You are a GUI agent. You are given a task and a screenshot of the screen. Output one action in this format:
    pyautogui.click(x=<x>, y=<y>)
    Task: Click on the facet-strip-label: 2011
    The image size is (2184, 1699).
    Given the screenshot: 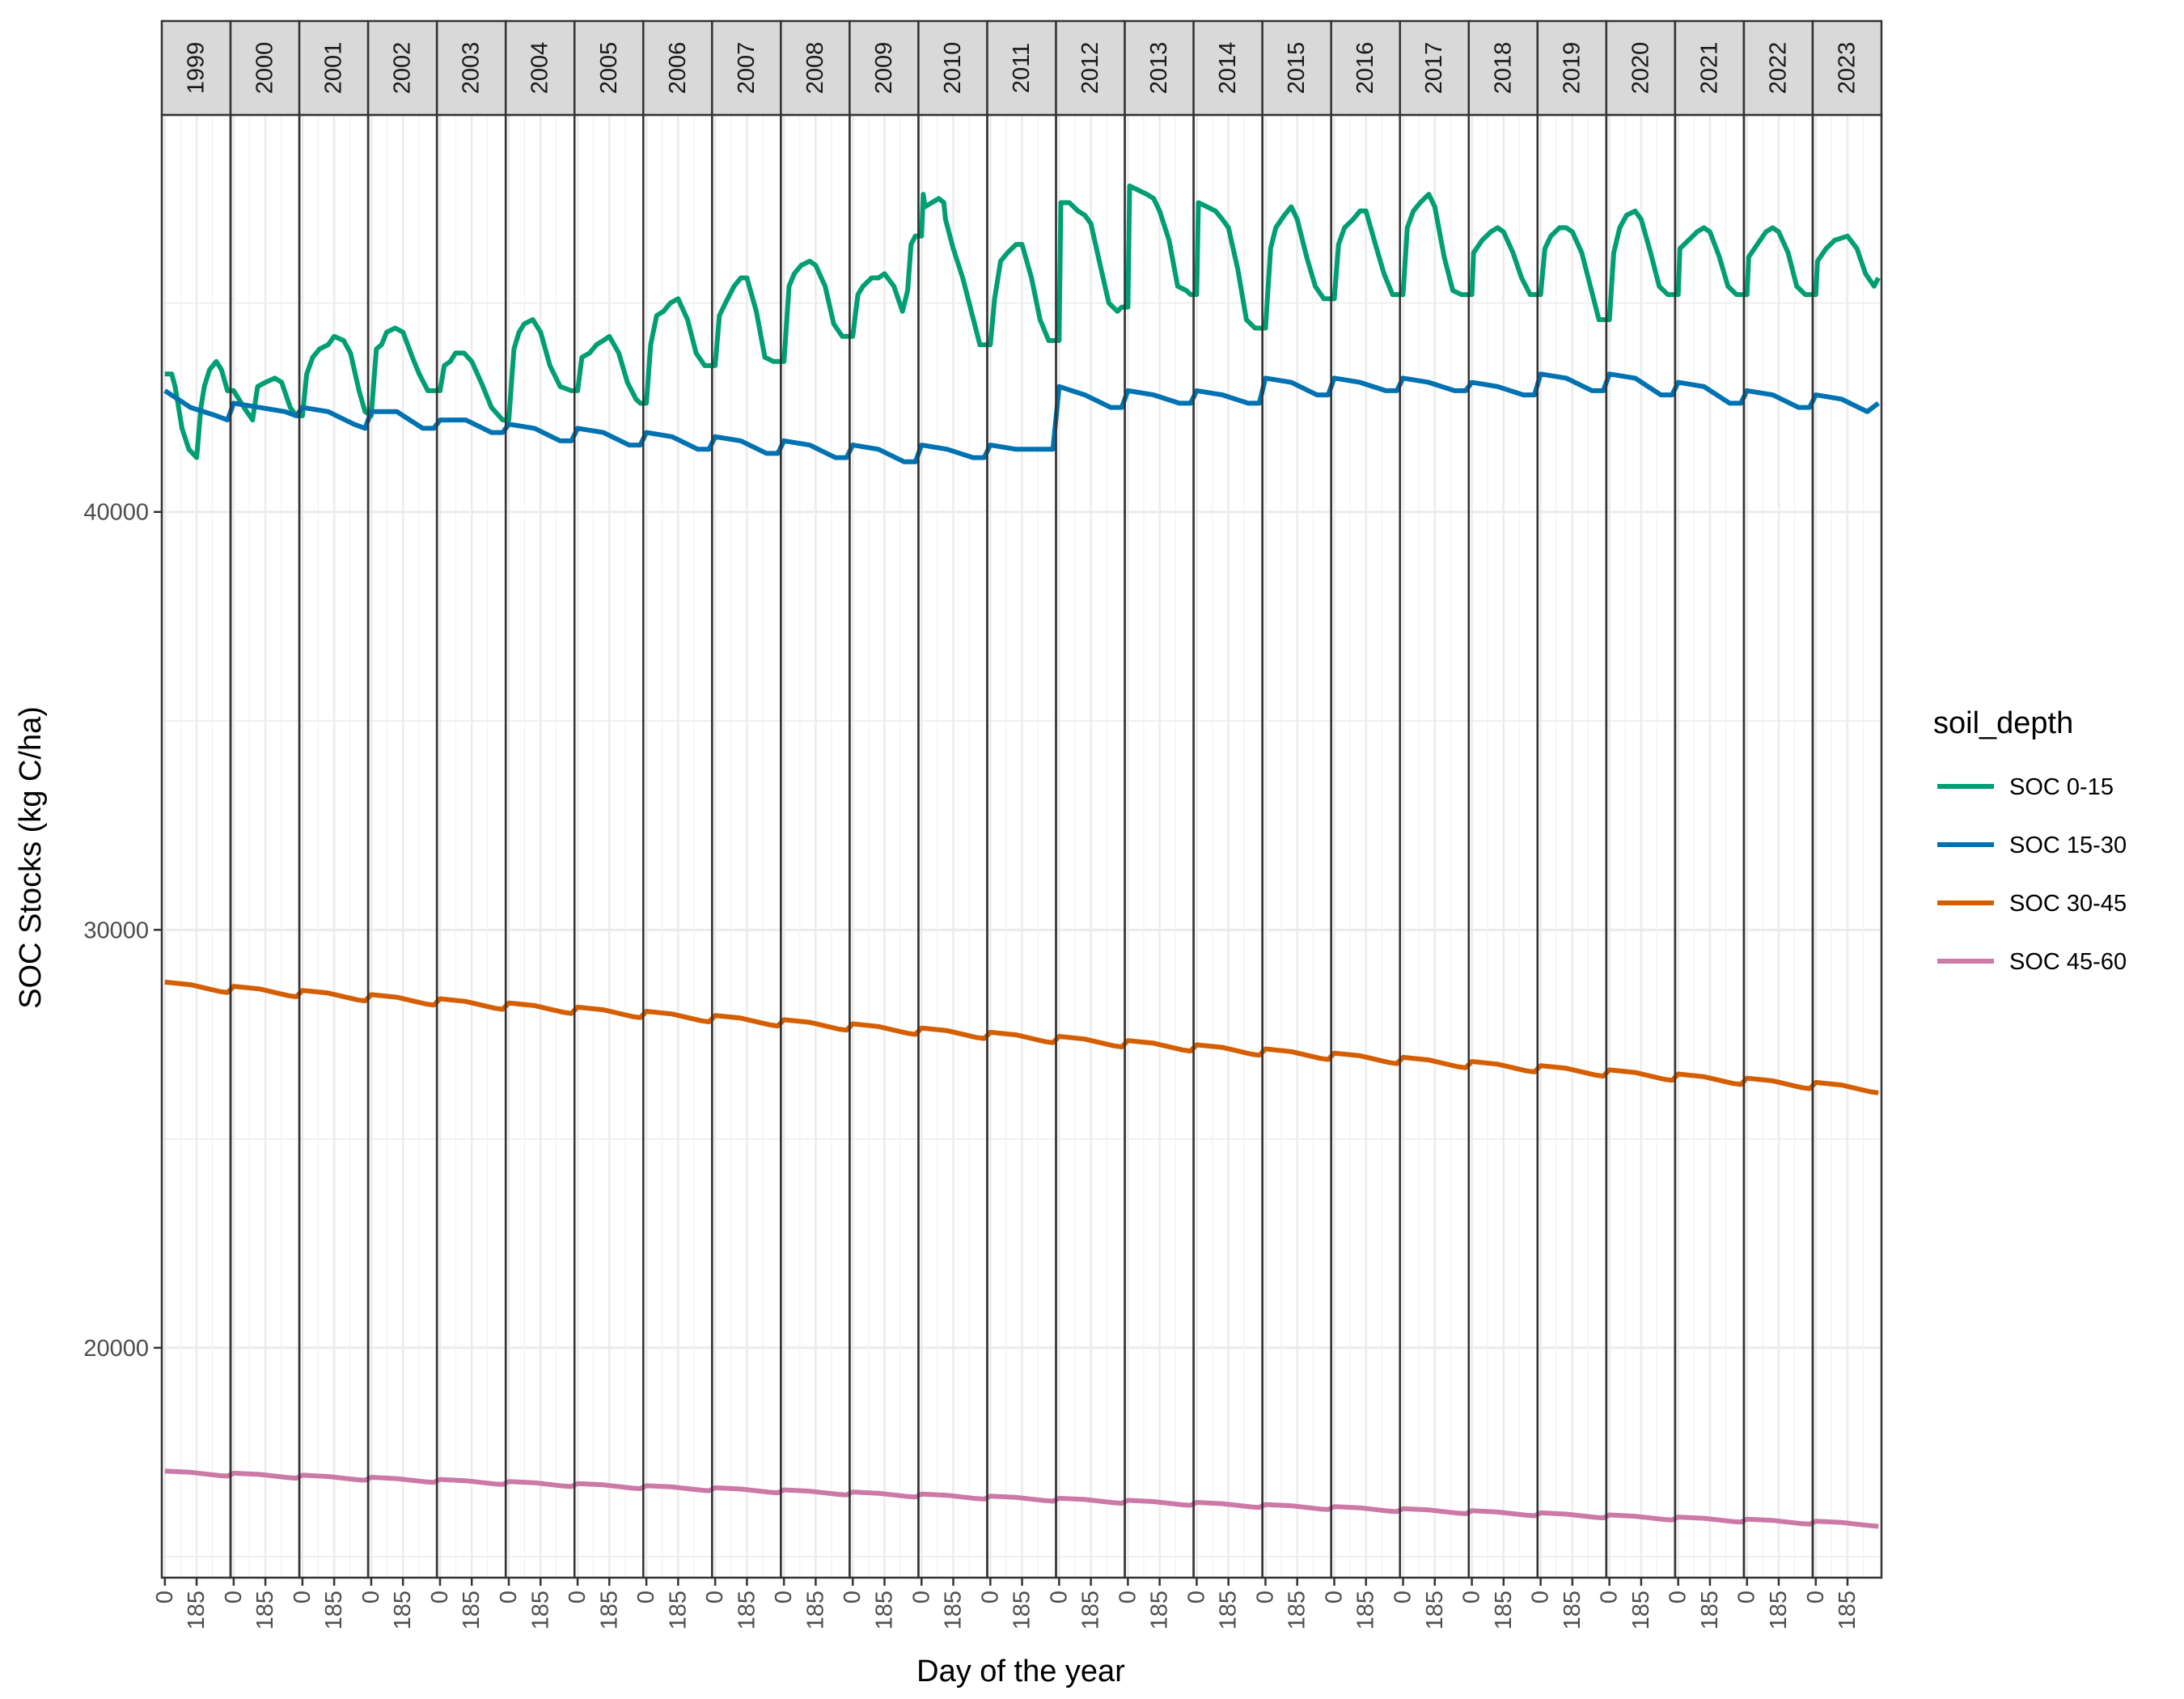 What is the action you would take?
    pyautogui.click(x=1022, y=68)
    